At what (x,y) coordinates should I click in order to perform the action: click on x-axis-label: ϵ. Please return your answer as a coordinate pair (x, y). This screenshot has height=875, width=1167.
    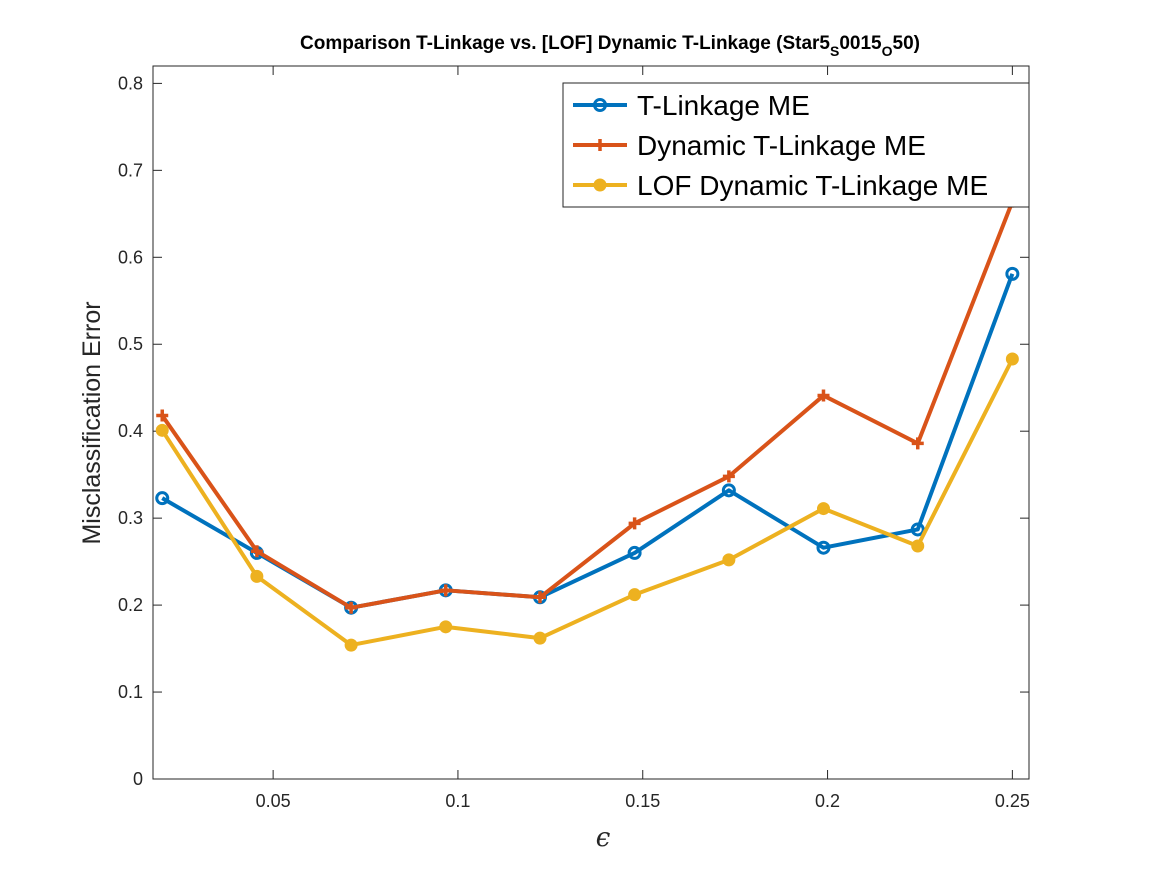
    Looking at the image, I should click on (603, 838).